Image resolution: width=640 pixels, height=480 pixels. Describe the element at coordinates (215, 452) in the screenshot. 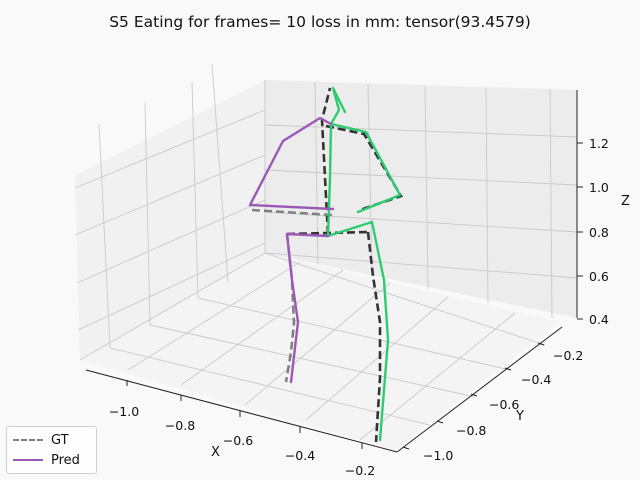

I see `x-axis-label: X` at that location.